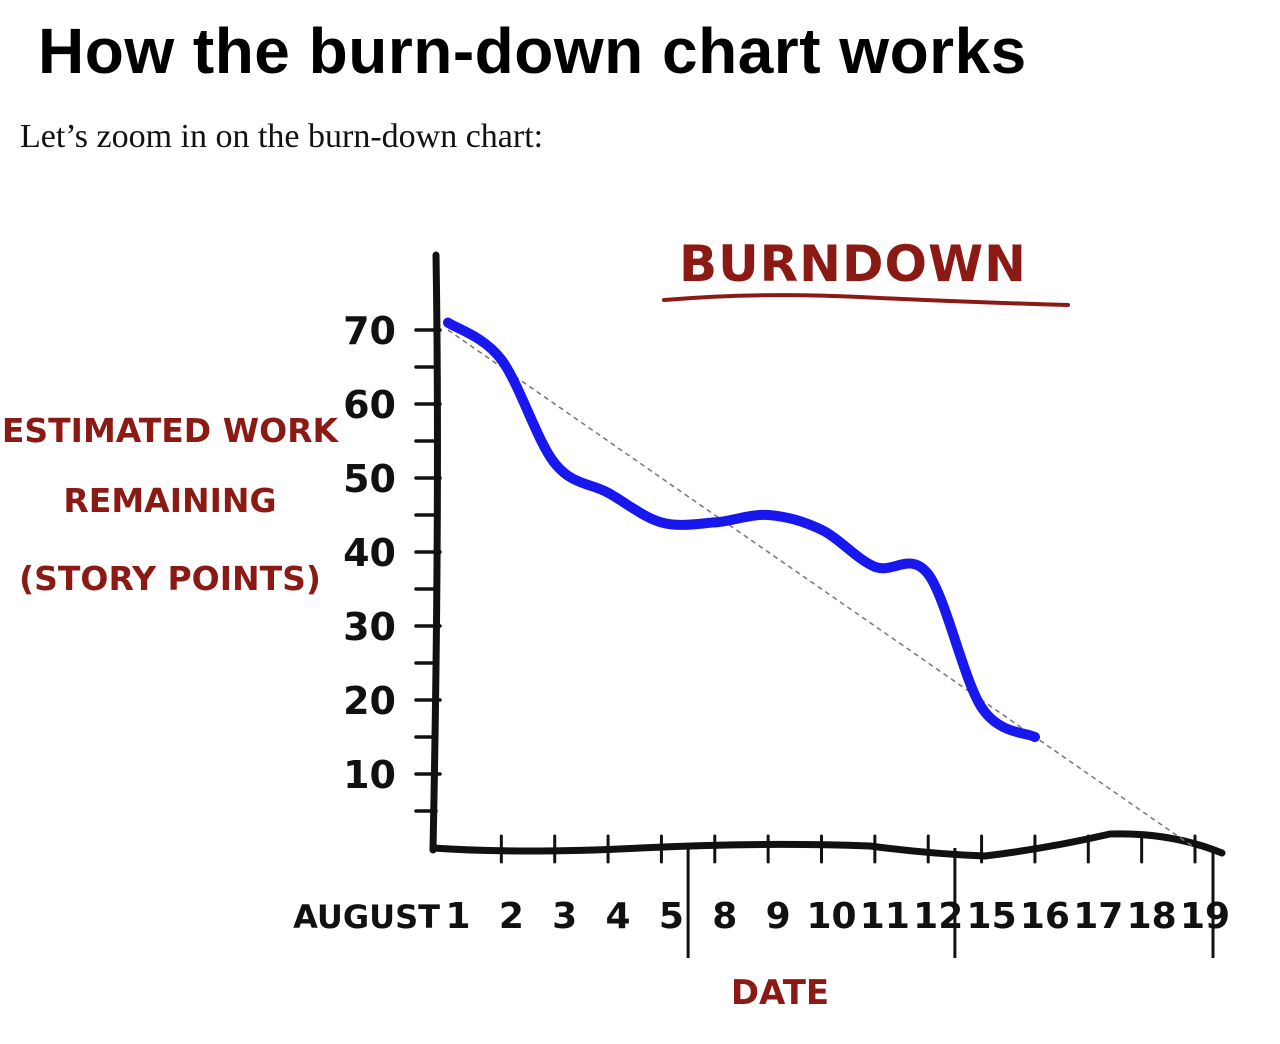 The image size is (1280, 1044). Describe the element at coordinates (831, 916) in the screenshot. I see `x-tick-label: 10` at that location.